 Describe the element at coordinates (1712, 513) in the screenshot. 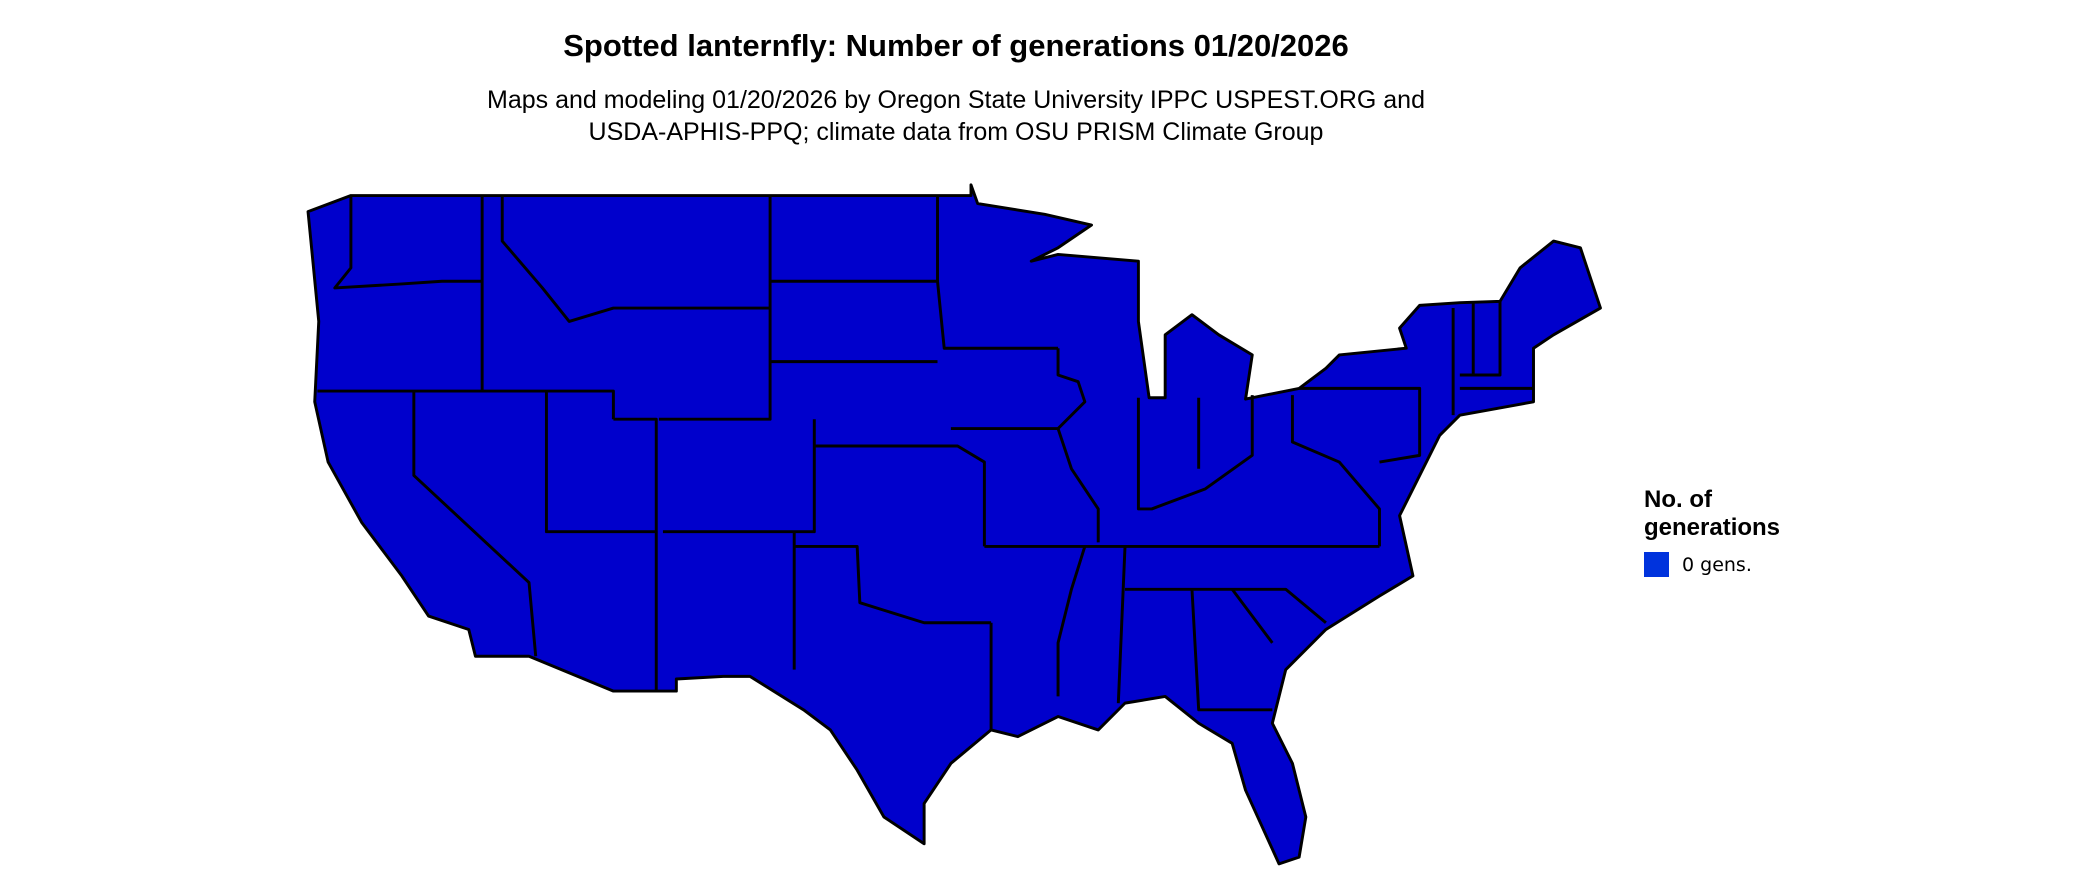

I see `legend-title: No. of generations` at that location.